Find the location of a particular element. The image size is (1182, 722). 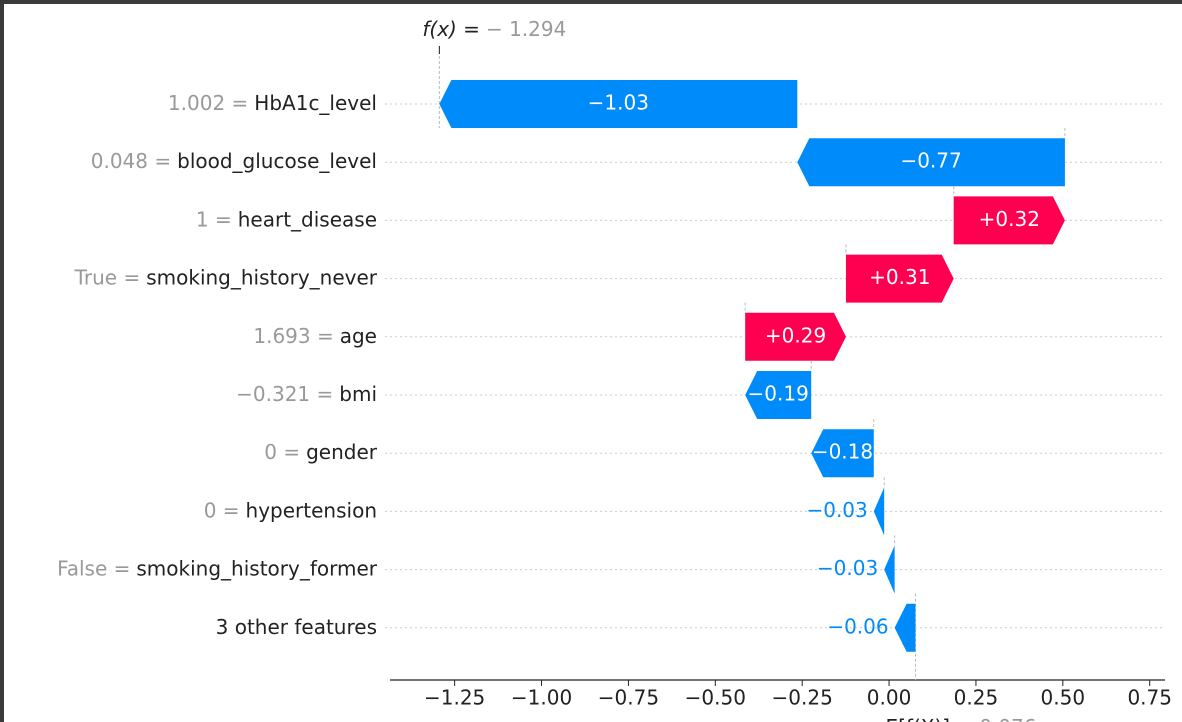

fx-value: − 1.294 is located at coordinates (526, 29).